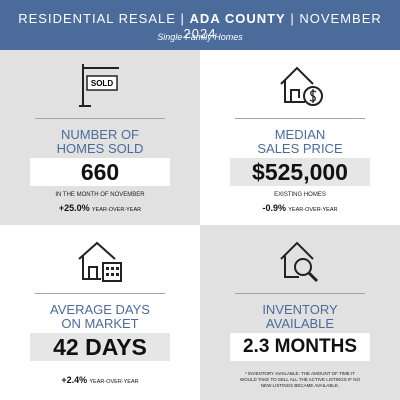  Describe the element at coordinates (74, 208) in the screenshot. I see `change-value: +25.0%` at that location.